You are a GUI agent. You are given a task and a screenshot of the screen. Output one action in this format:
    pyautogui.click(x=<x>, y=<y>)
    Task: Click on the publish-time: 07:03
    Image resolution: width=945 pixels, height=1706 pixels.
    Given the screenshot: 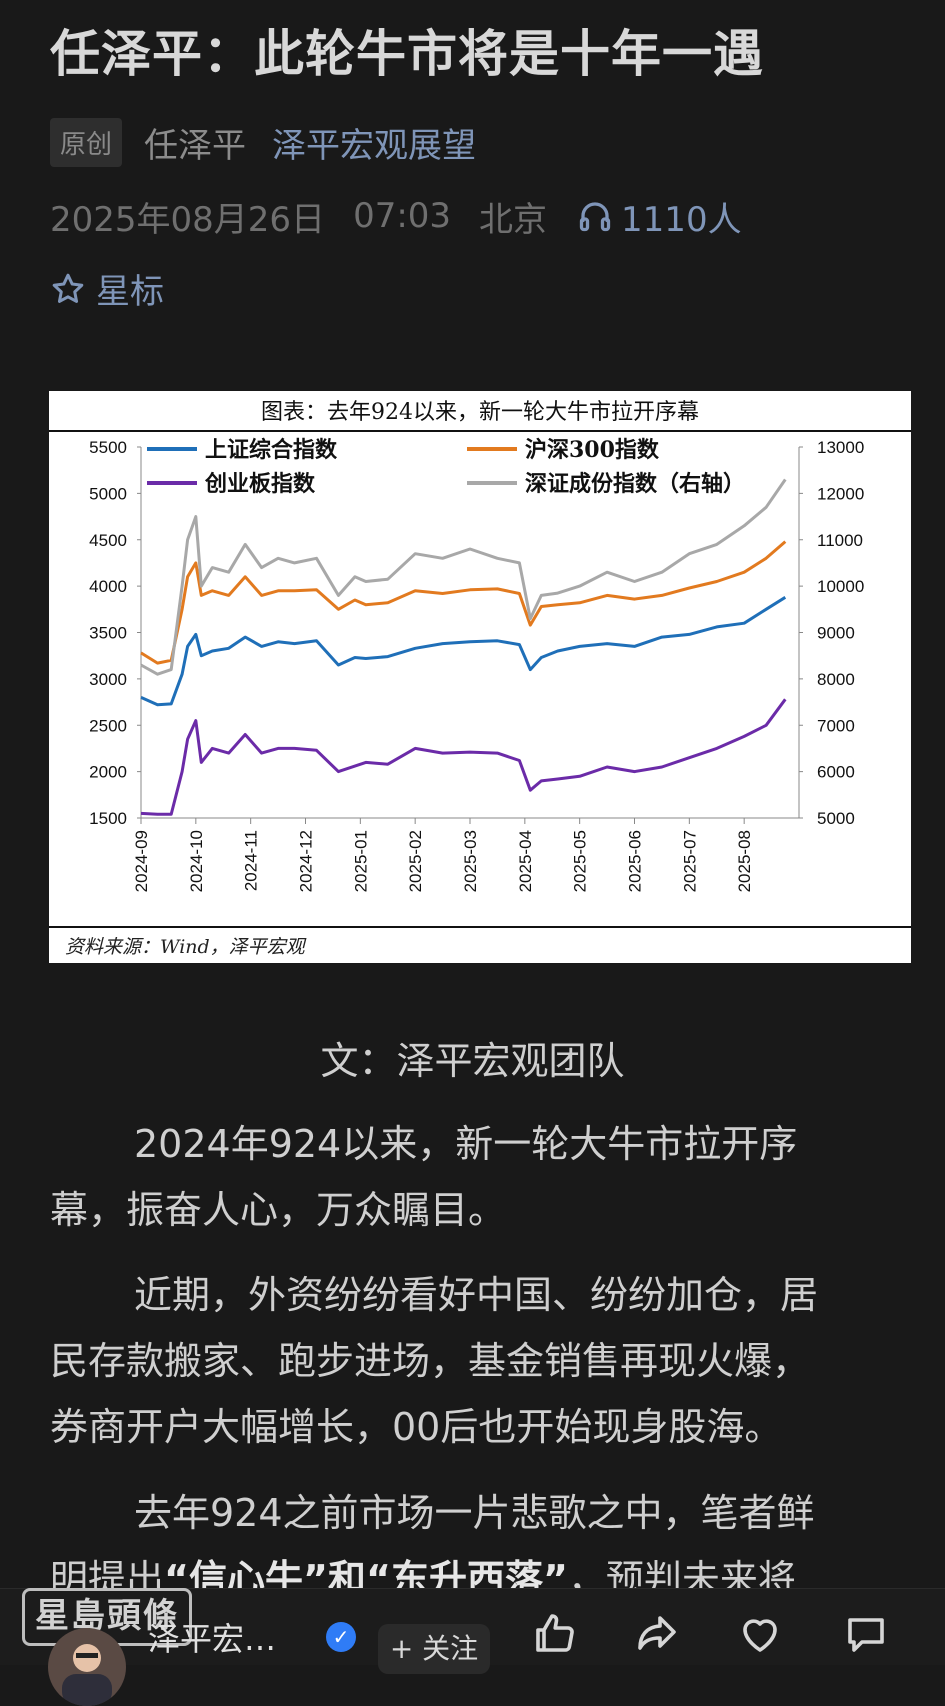 What is the action you would take?
    pyautogui.click(x=402, y=216)
    